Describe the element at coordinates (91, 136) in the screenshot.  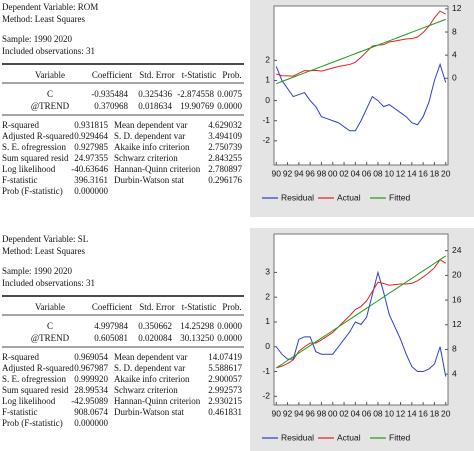
I see `stat-cell: 0.929464` at that location.